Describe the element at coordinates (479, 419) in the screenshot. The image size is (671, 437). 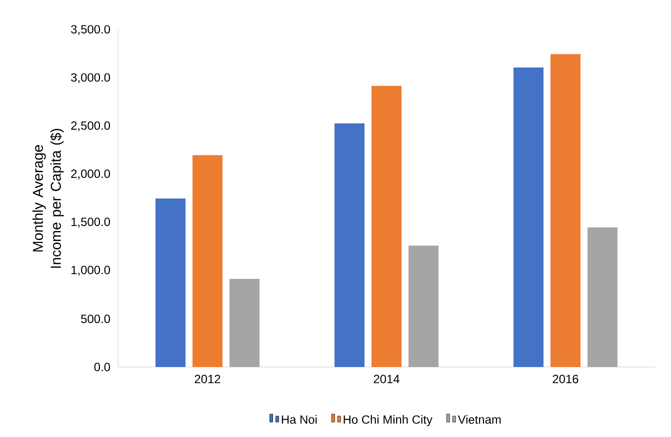
I see `legend-label: Vietnam` at that location.